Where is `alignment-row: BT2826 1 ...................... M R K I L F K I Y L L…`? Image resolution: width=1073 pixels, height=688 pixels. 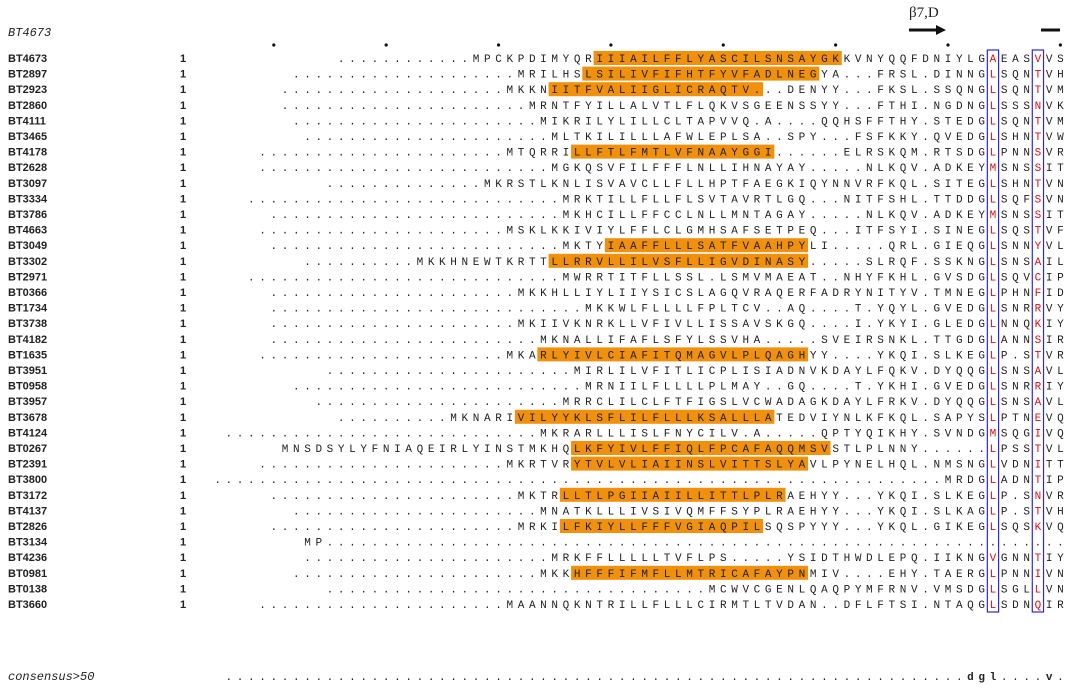
alignment-row: BT2826 1 ...................... M R K I L F K I Y L L… is located at coordinates (536, 527).